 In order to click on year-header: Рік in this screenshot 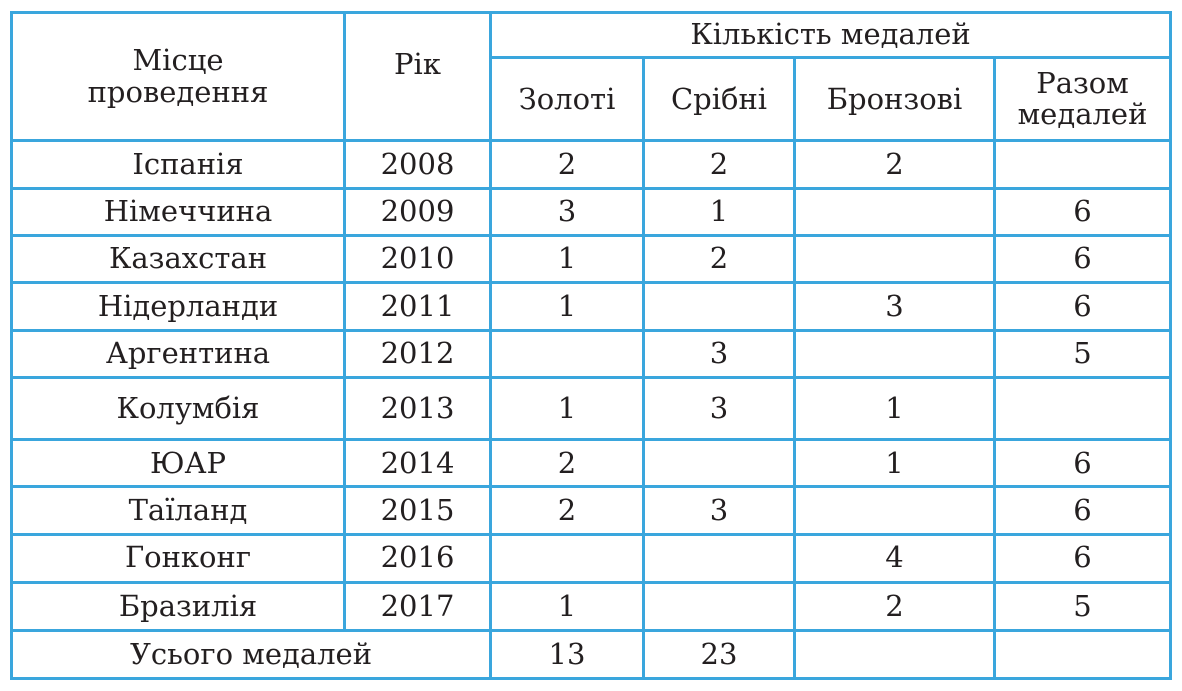, I will do `click(417, 76)`.